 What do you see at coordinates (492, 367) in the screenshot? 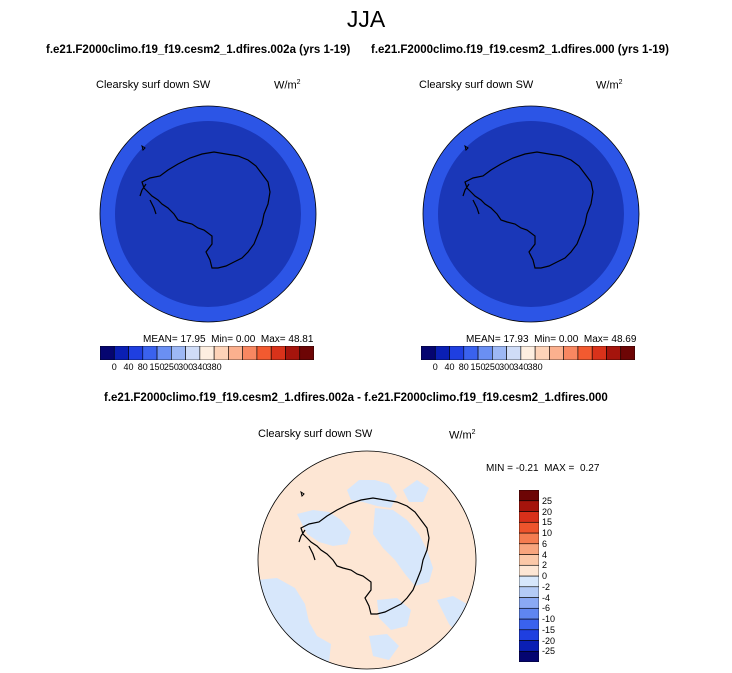
I see `colorbar-right-tick-label: 250` at bounding box center [492, 367].